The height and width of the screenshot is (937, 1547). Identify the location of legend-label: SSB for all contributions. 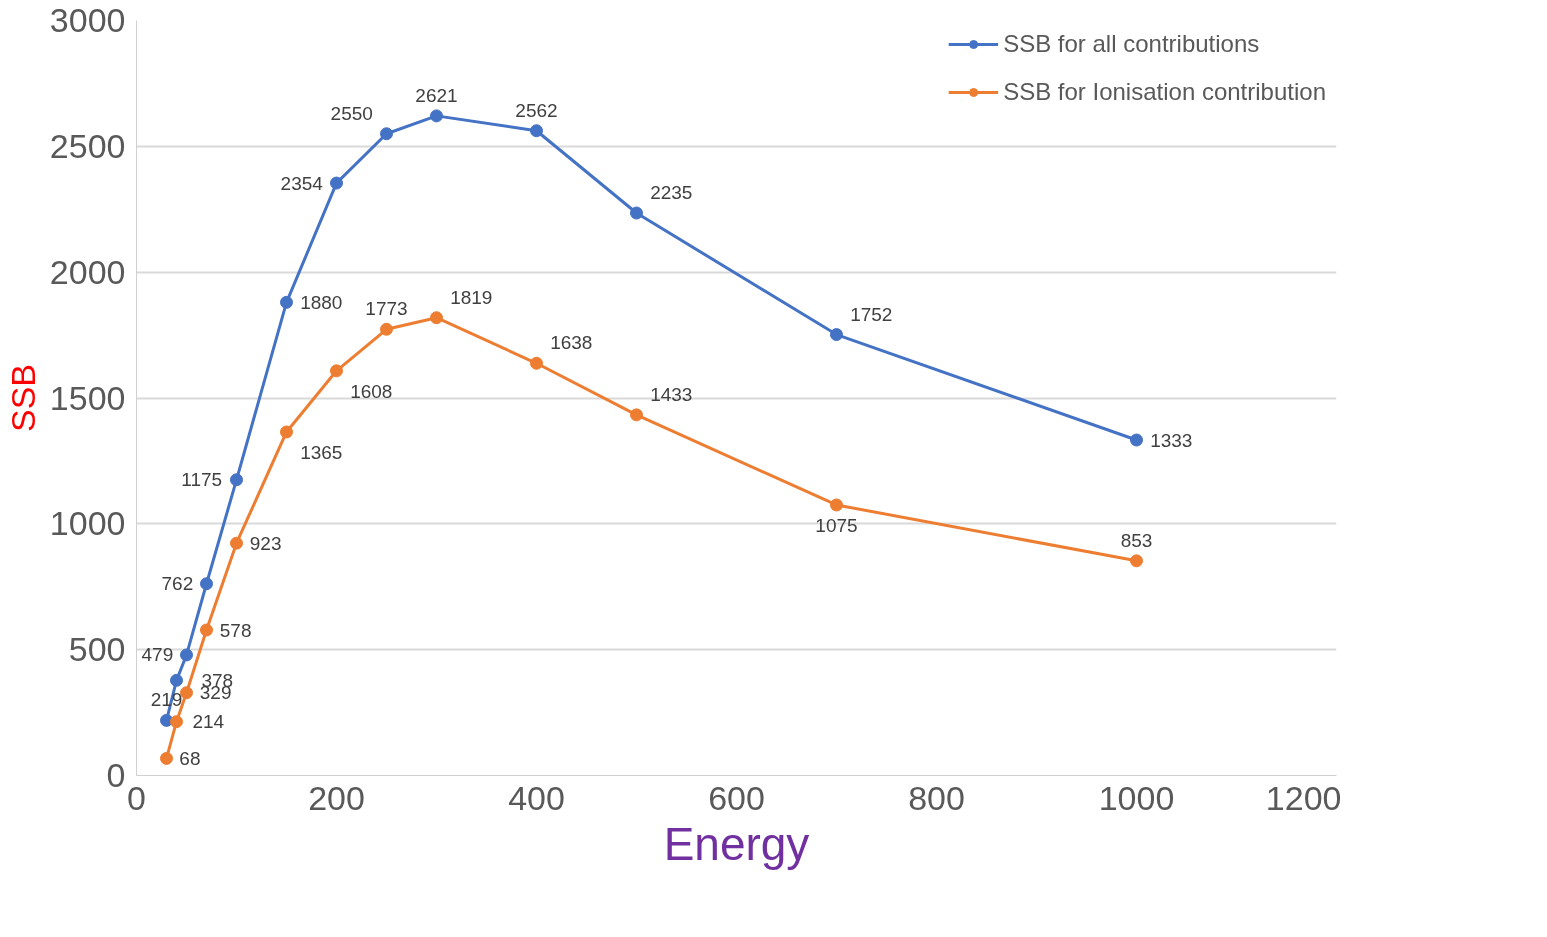
(1131, 44).